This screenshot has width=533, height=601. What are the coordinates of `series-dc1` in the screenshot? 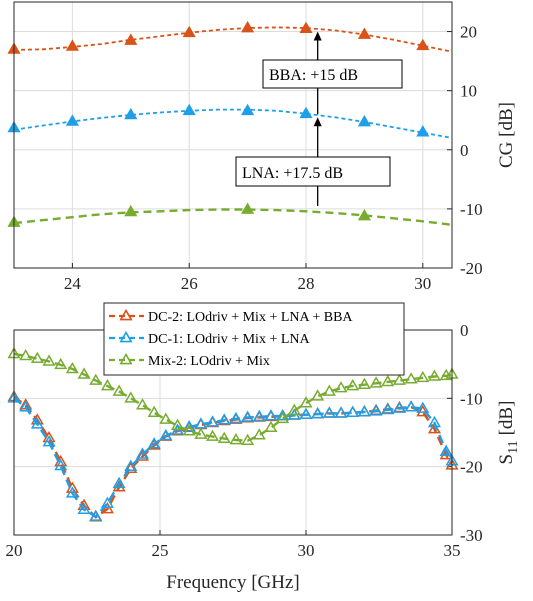 It's located at (230, 121).